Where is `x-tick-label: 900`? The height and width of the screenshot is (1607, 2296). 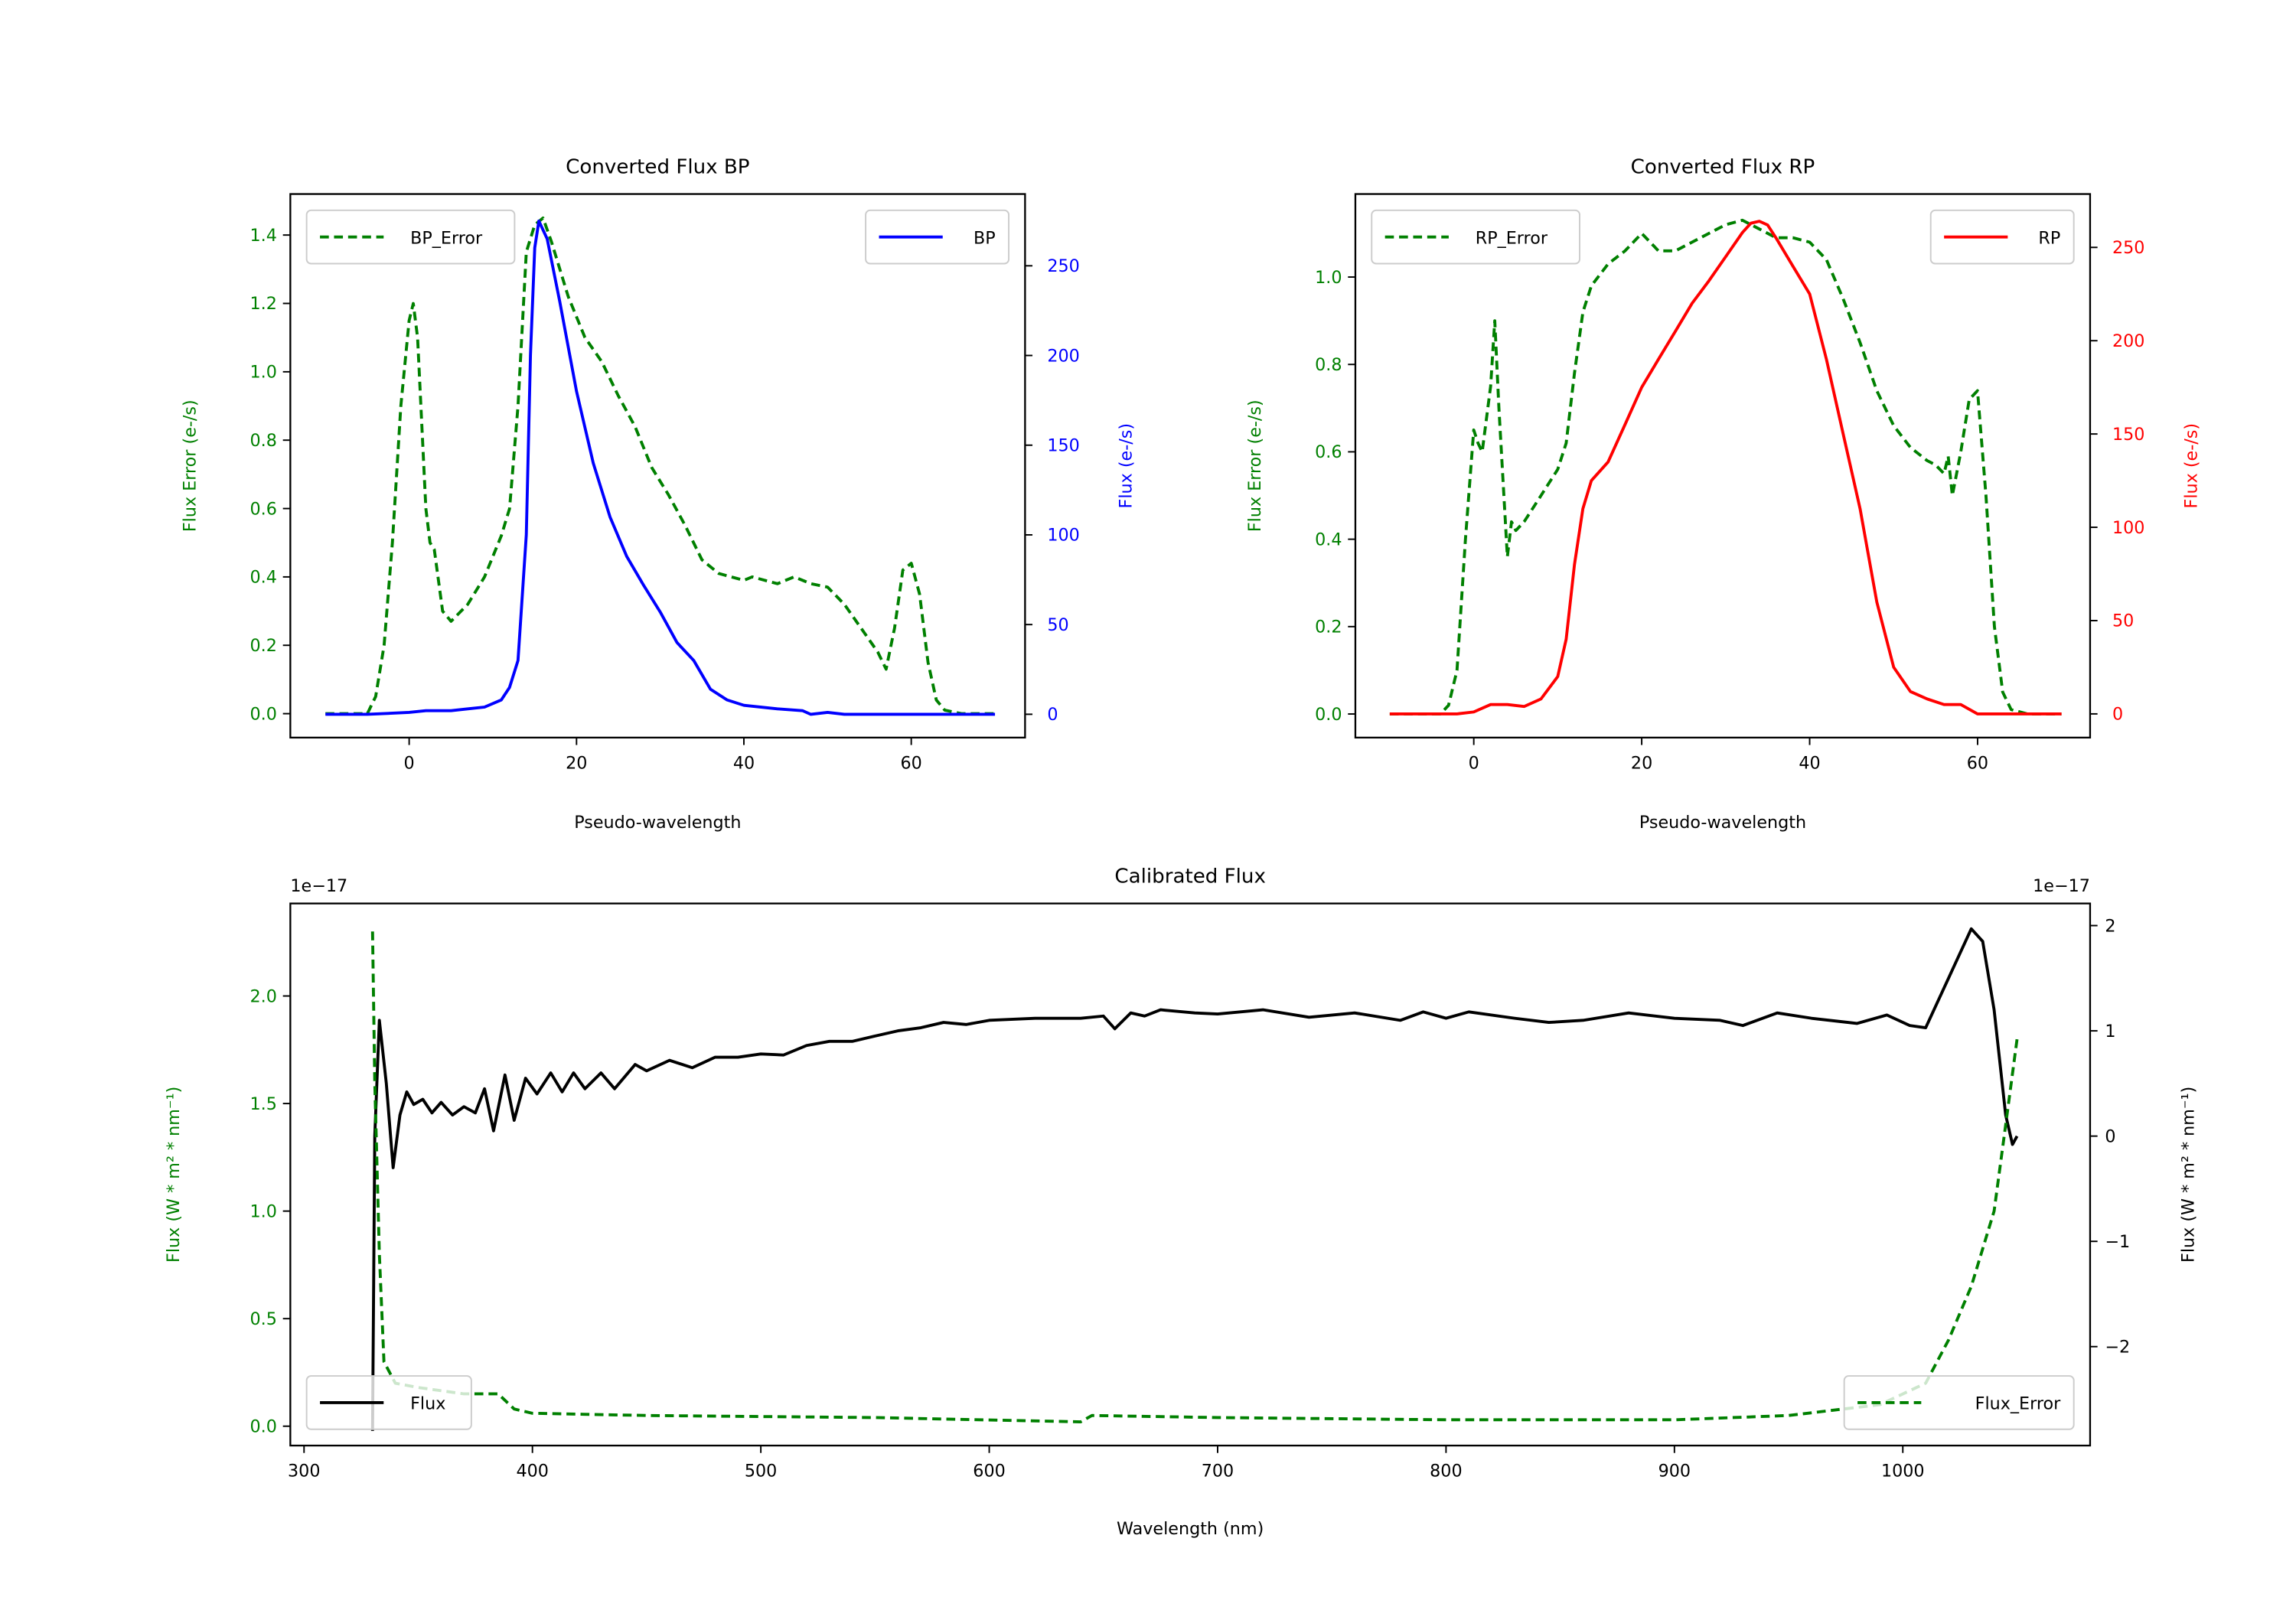 x-tick-label: 900 is located at coordinates (1674, 1472).